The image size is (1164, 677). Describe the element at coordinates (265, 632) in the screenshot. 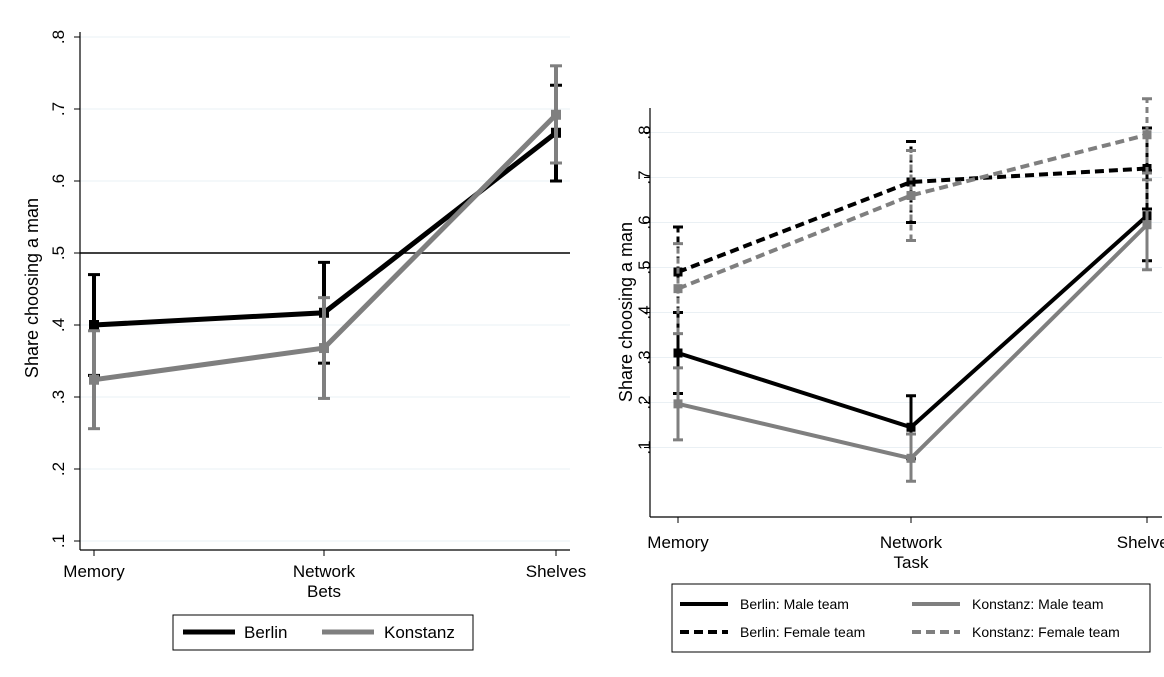

I see `legend-label: Berlin` at that location.